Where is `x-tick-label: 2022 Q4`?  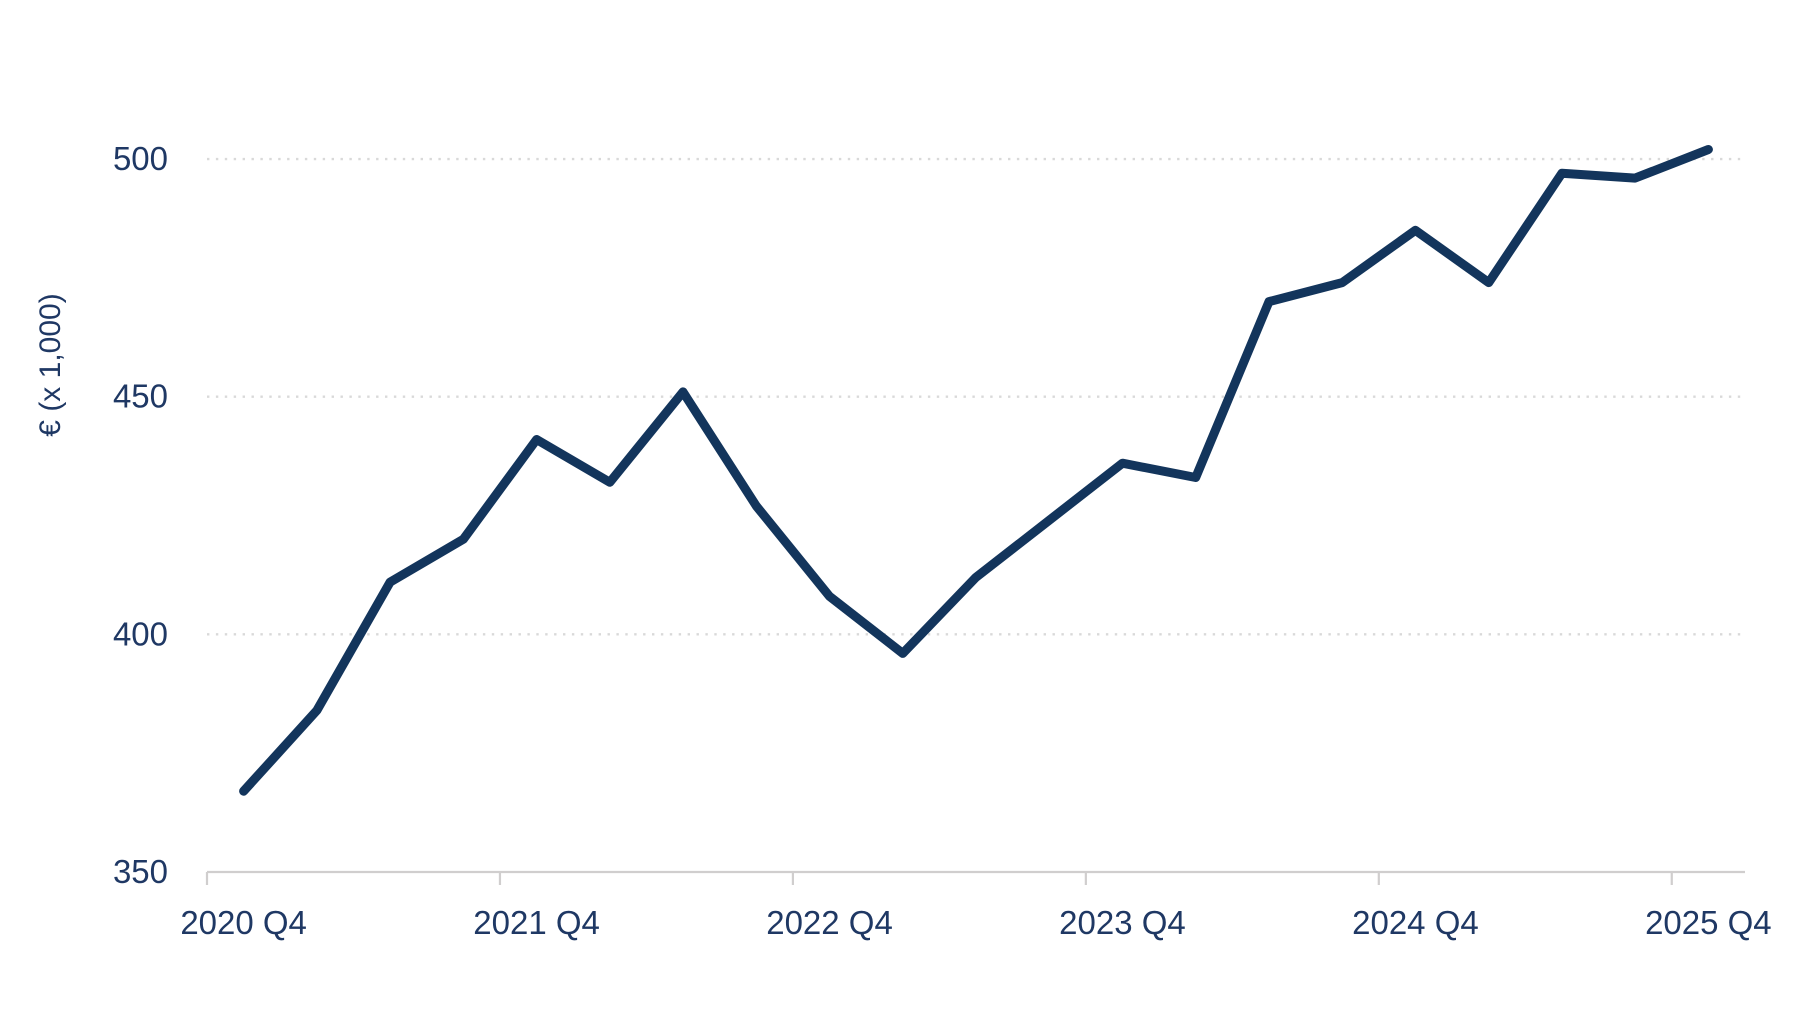
x-tick-label: 2022 Q4 is located at coordinates (829, 922).